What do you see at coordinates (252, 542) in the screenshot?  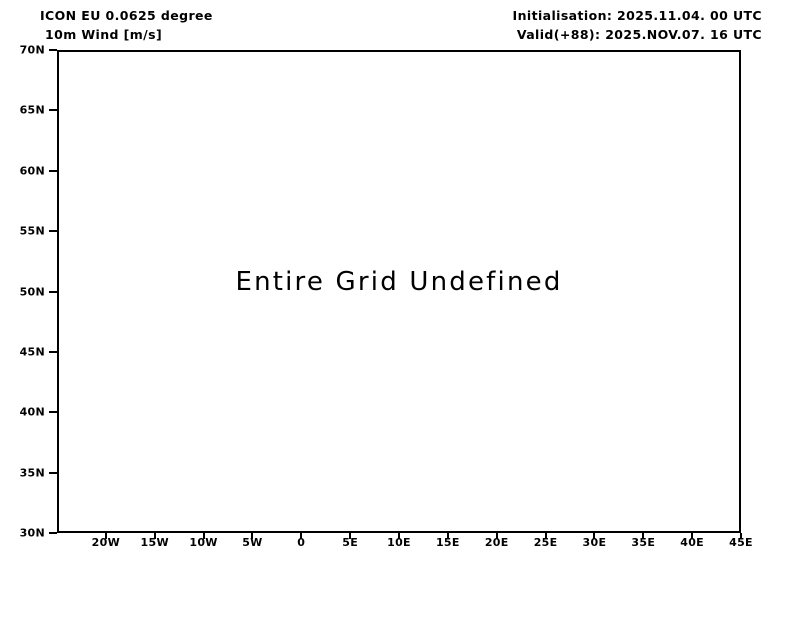 I see `x-axis-label: 5W` at bounding box center [252, 542].